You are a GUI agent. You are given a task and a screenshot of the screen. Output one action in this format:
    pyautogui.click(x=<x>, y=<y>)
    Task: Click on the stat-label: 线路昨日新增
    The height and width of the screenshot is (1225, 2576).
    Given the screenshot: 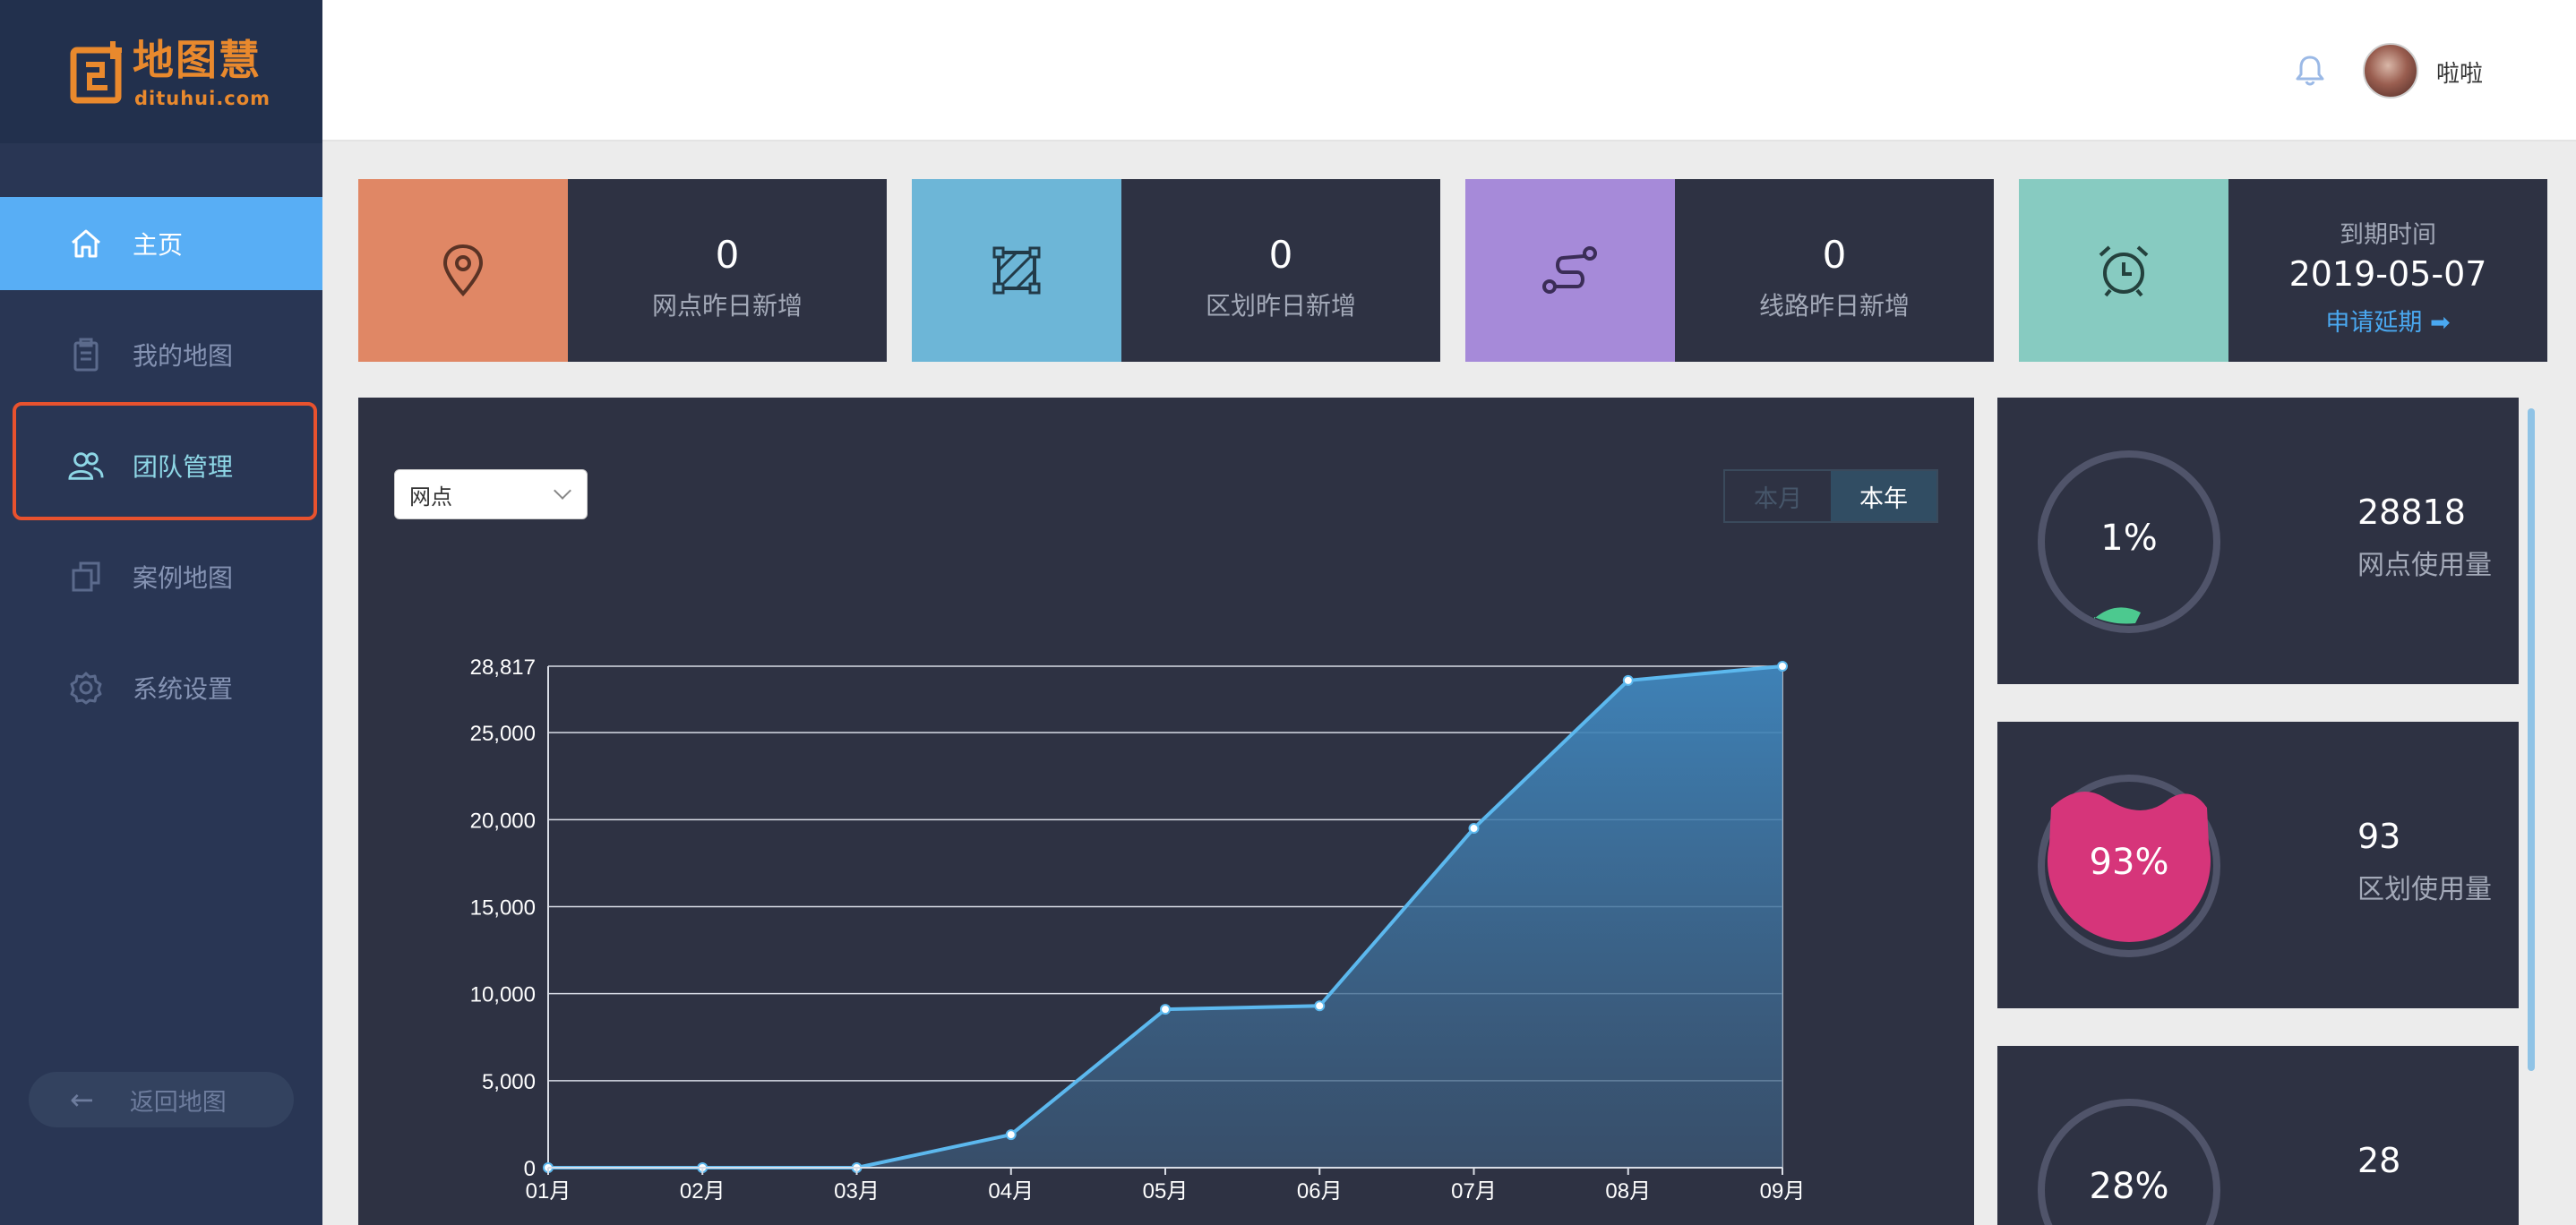 What is the action you would take?
    pyautogui.click(x=1834, y=306)
    